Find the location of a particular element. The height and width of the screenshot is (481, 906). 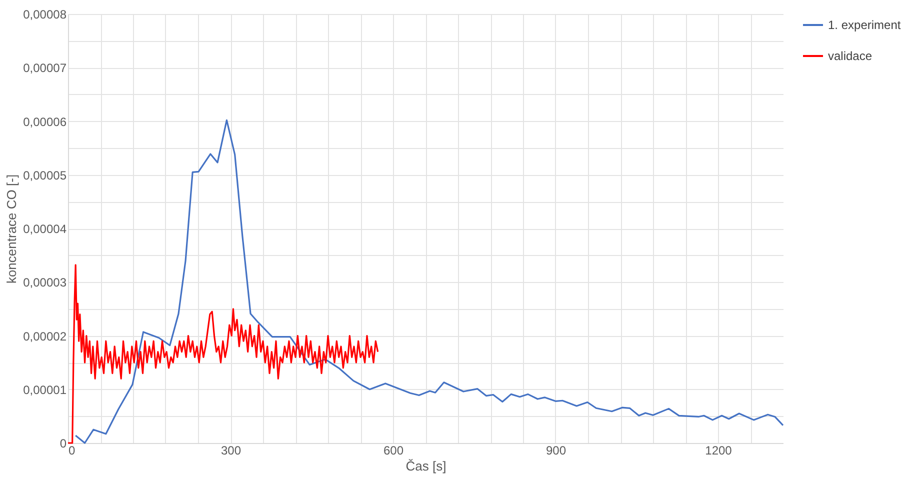

line-series is located at coordinates (223, 354).